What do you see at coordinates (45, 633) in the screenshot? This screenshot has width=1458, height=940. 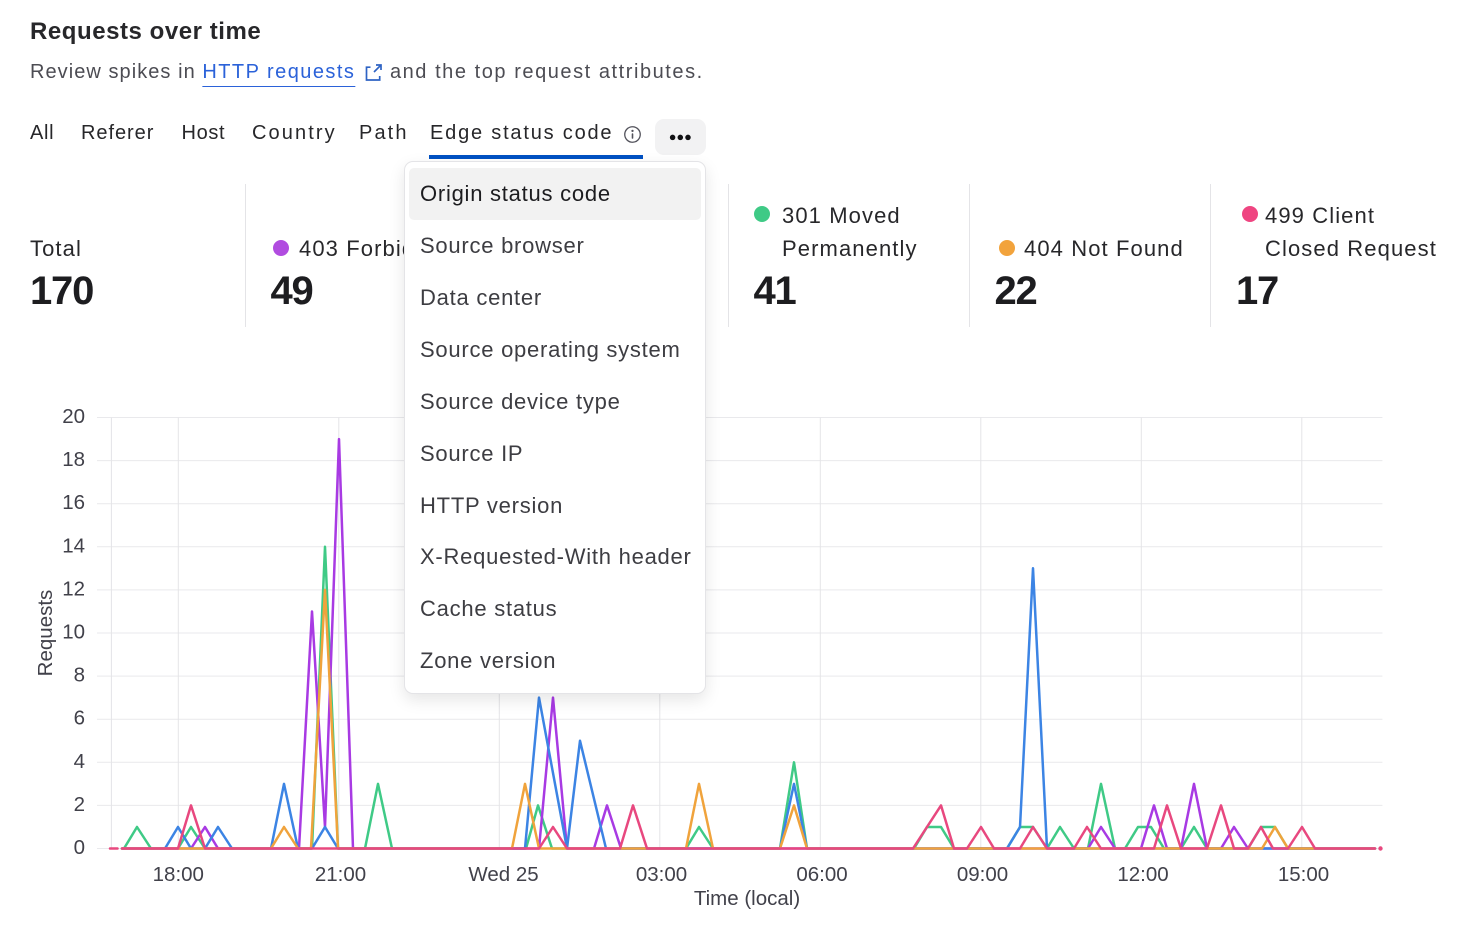 I see `svg-text: Requests` at bounding box center [45, 633].